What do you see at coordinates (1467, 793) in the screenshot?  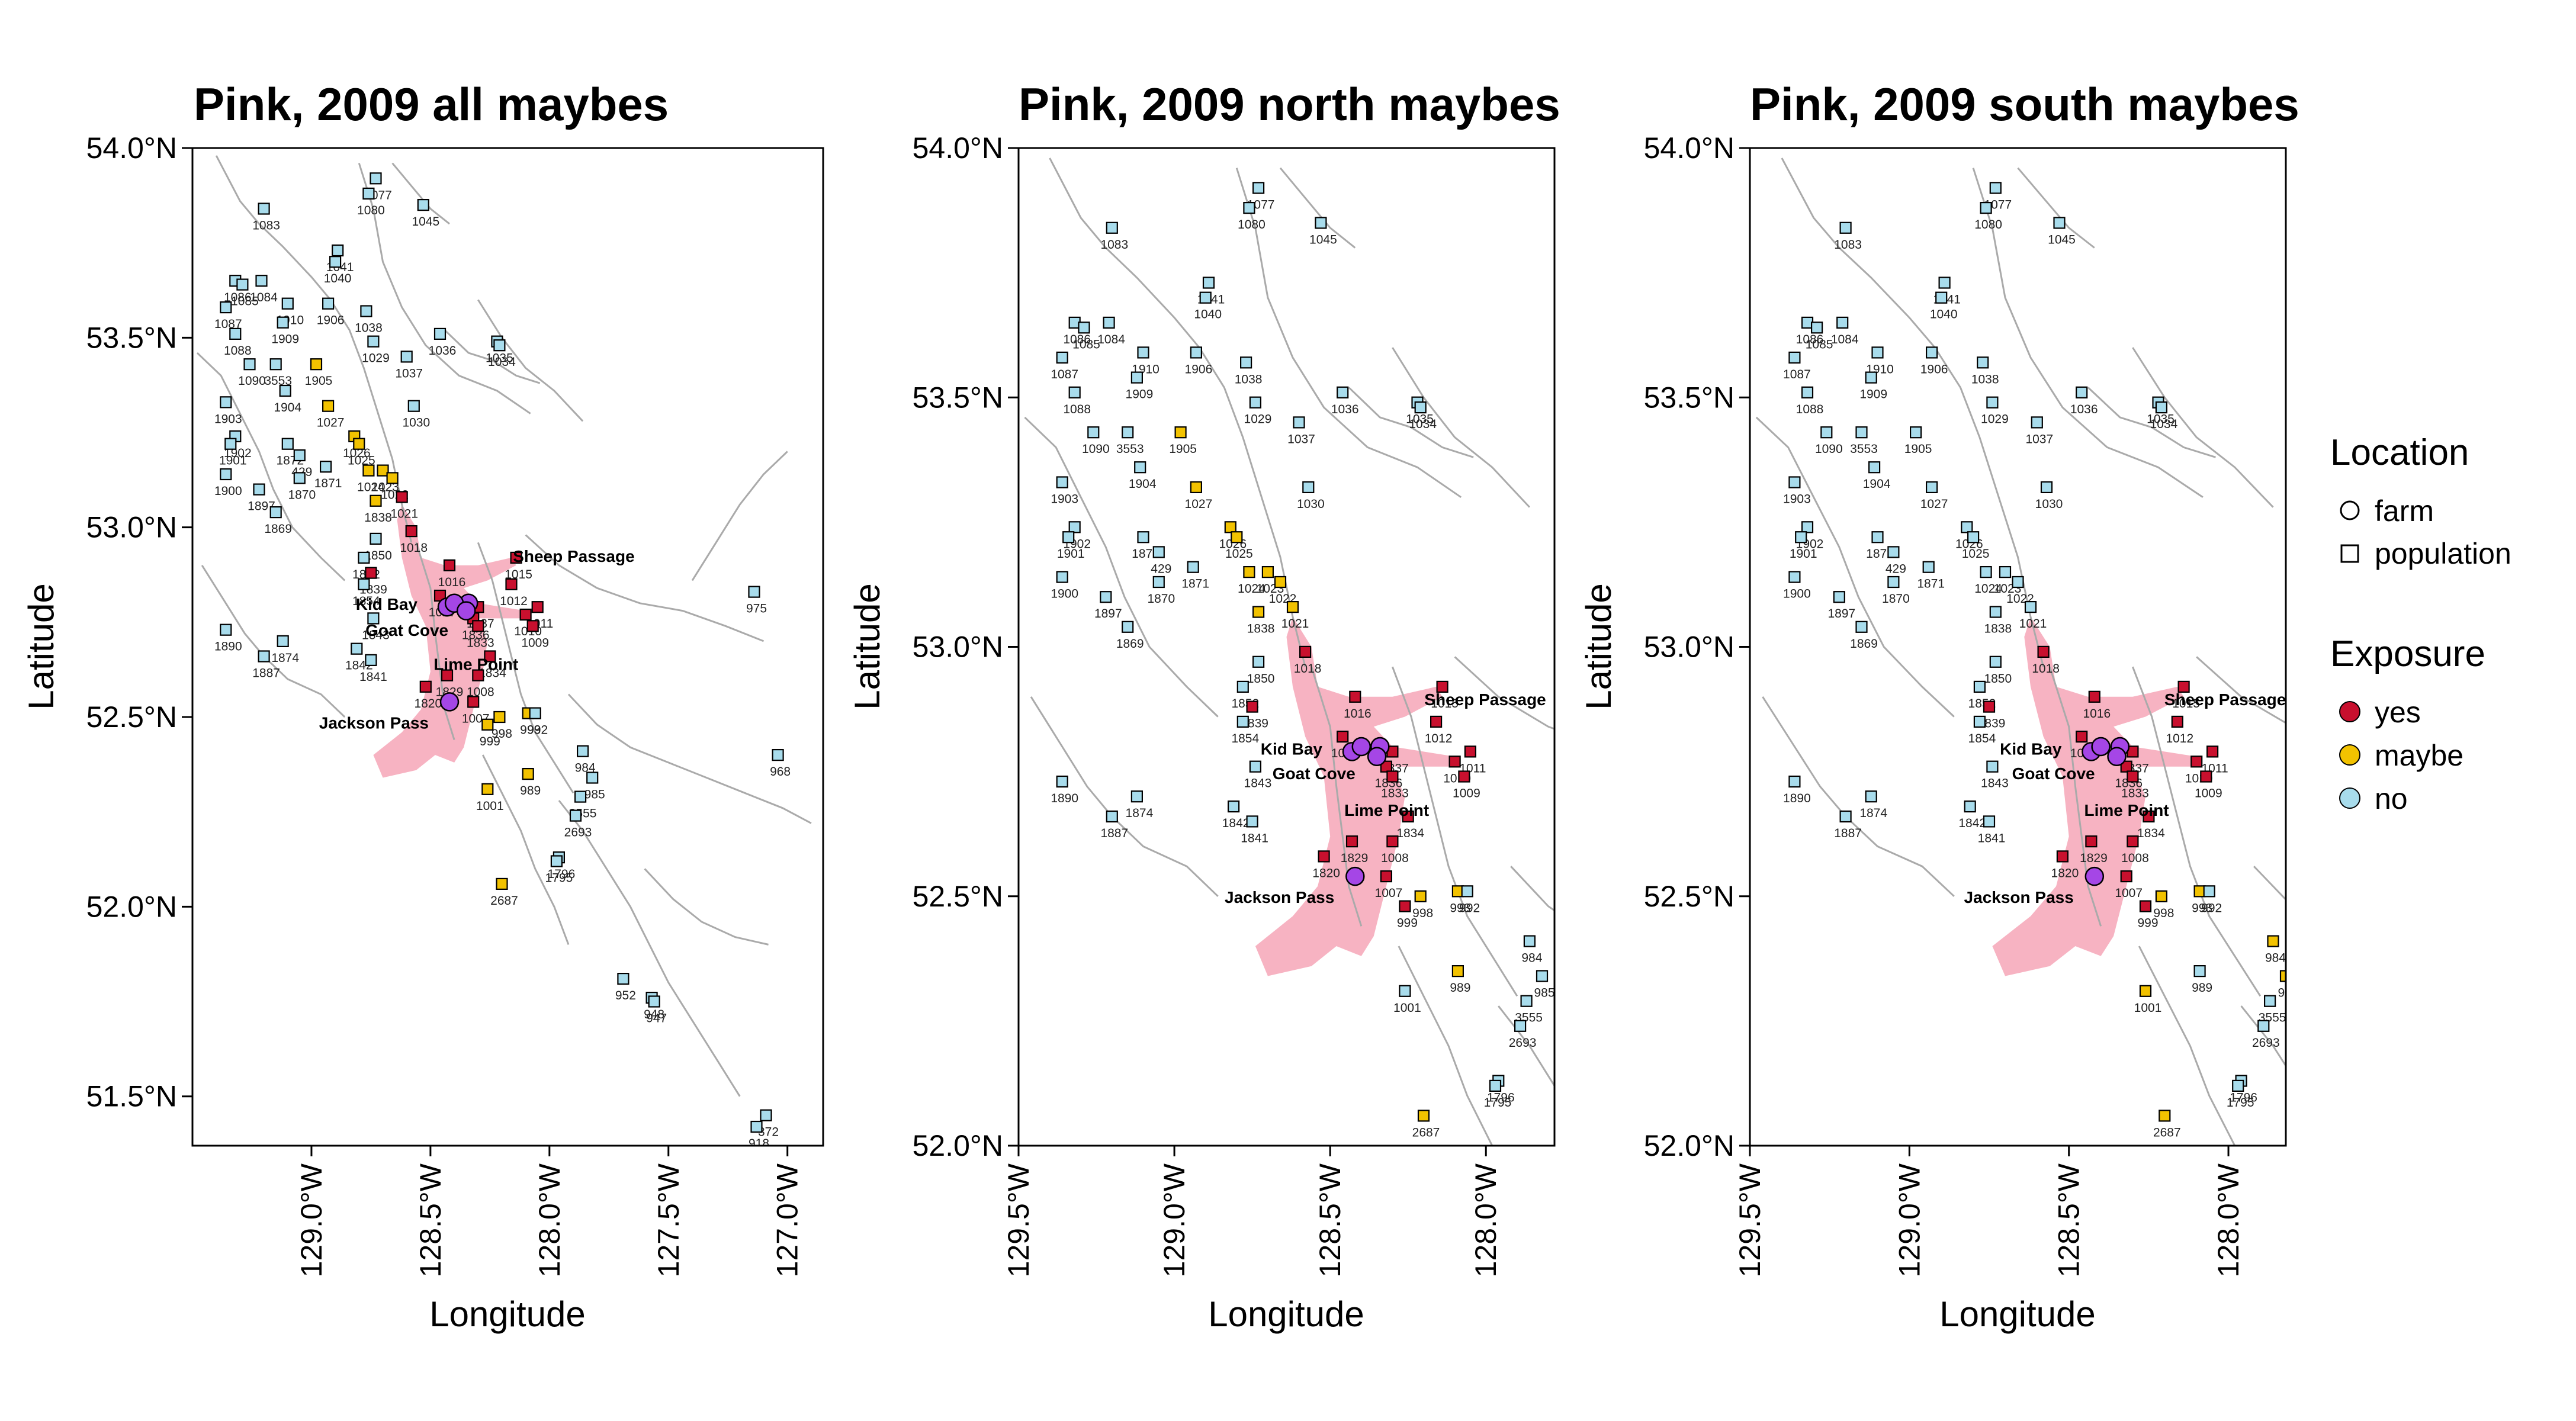 I see `population-site-label: 1009` at bounding box center [1467, 793].